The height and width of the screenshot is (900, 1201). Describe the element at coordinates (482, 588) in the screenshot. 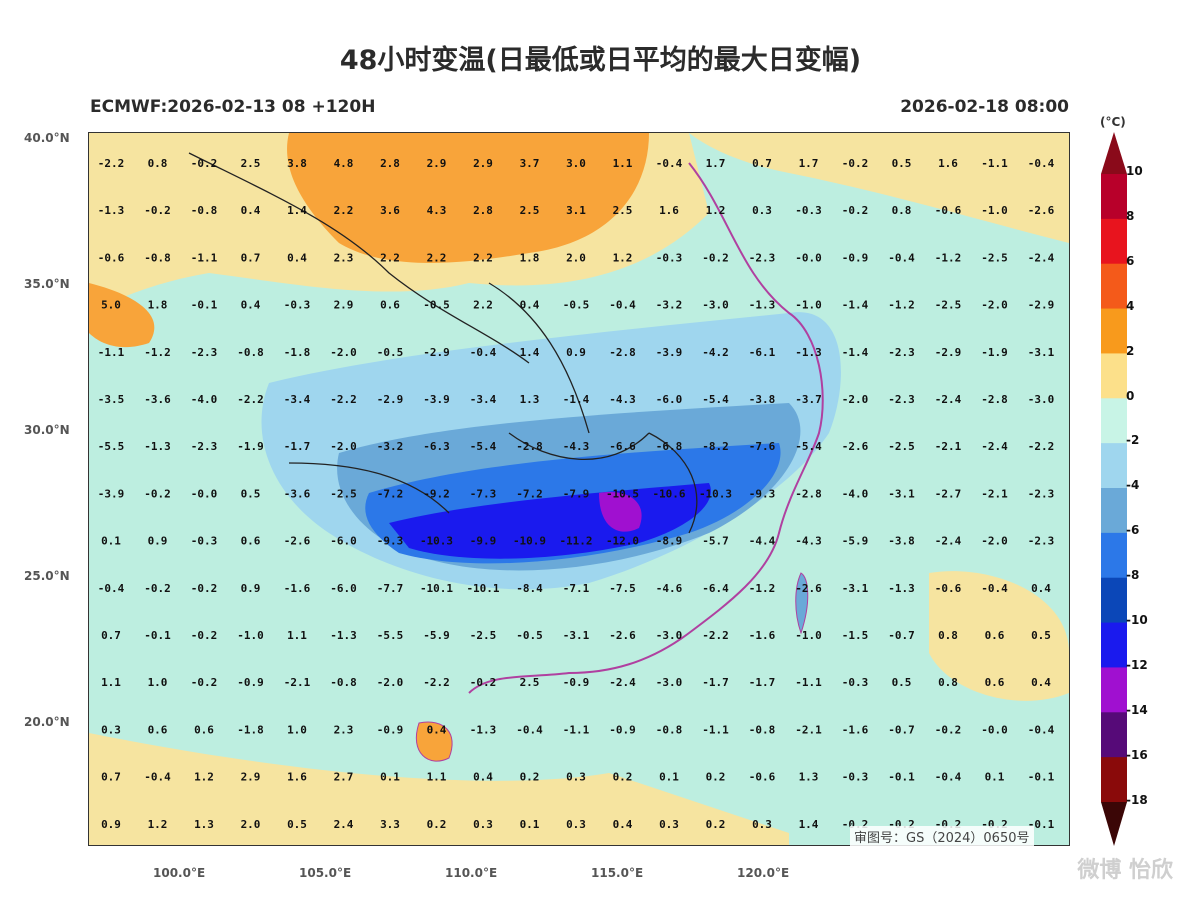

I see `grid-value: -10.1` at that location.